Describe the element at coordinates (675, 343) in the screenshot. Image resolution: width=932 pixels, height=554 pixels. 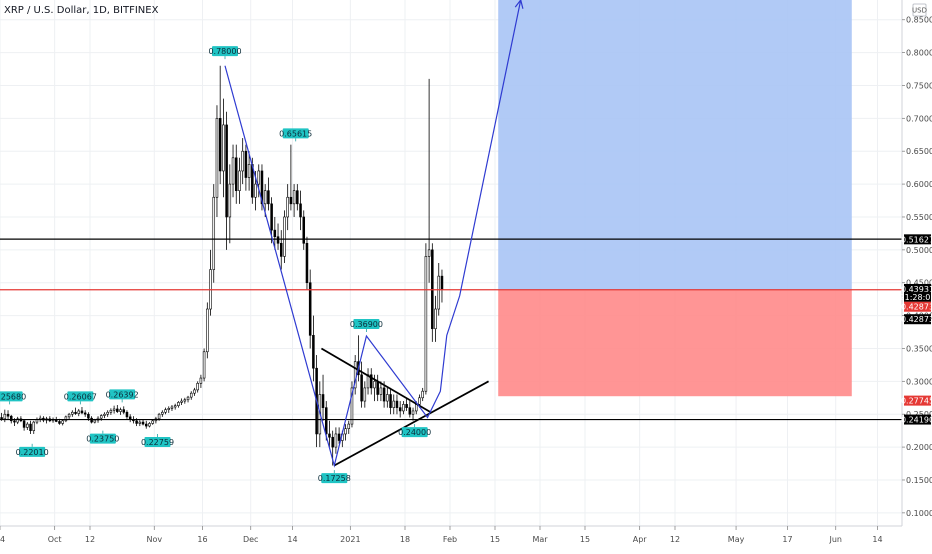
I see `position-stop-zone` at that location.